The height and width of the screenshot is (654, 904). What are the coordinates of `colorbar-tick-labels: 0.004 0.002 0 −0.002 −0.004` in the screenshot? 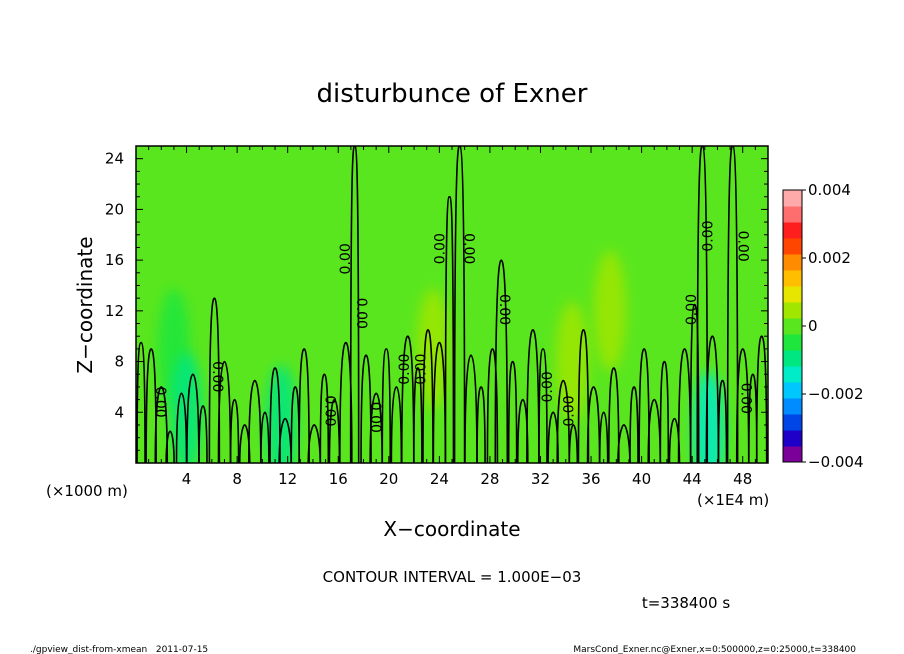 It's located at (833, 326).